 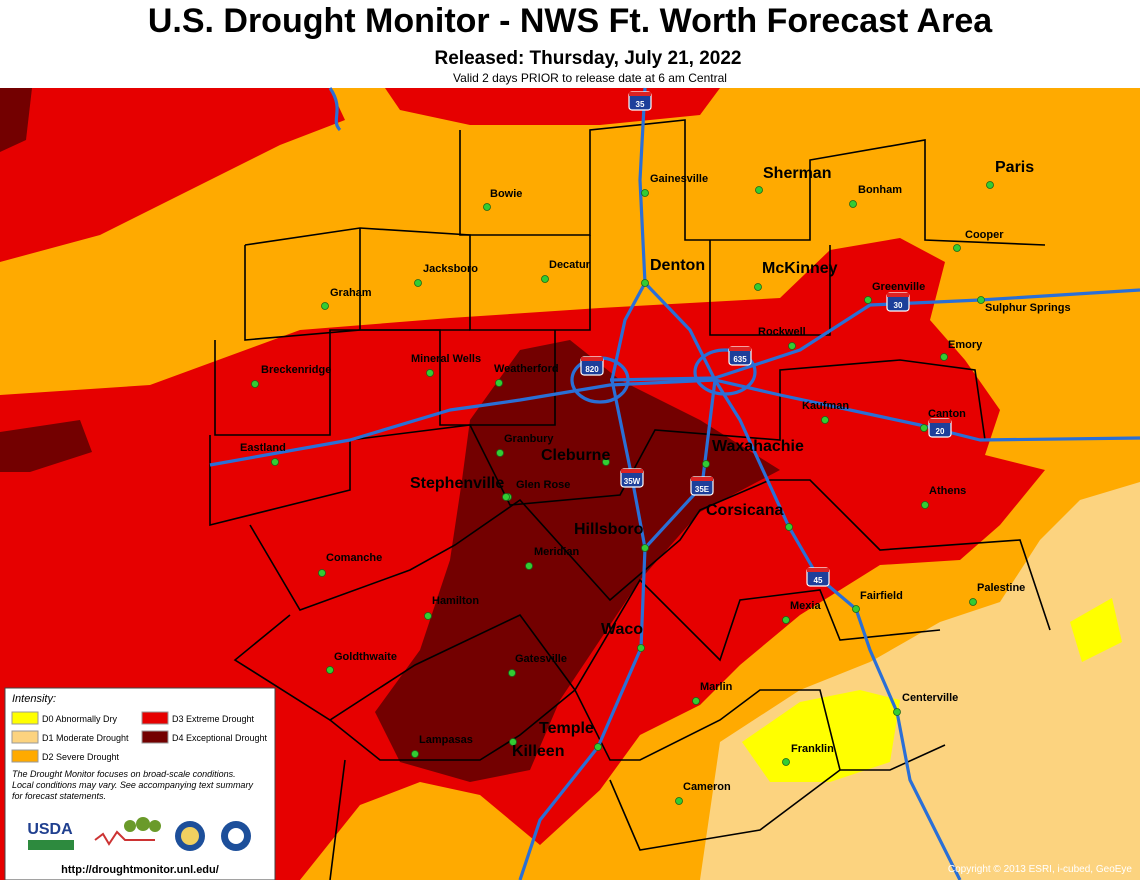 I want to click on shield-label: 45, so click(x=818, y=580).